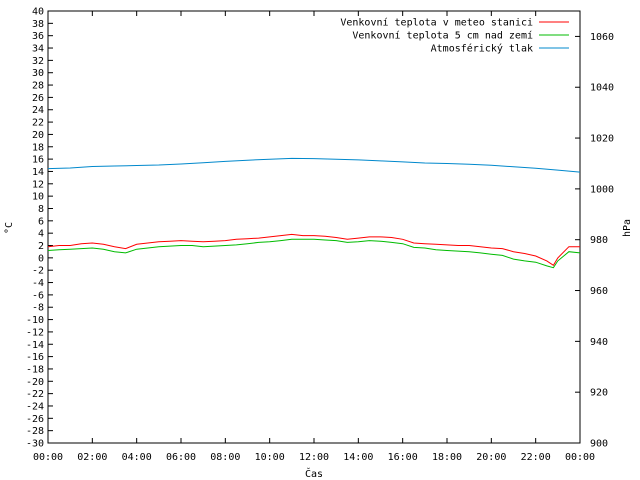  What do you see at coordinates (38, 49) in the screenshot?
I see `y-left-tick-label: 34` at bounding box center [38, 49].